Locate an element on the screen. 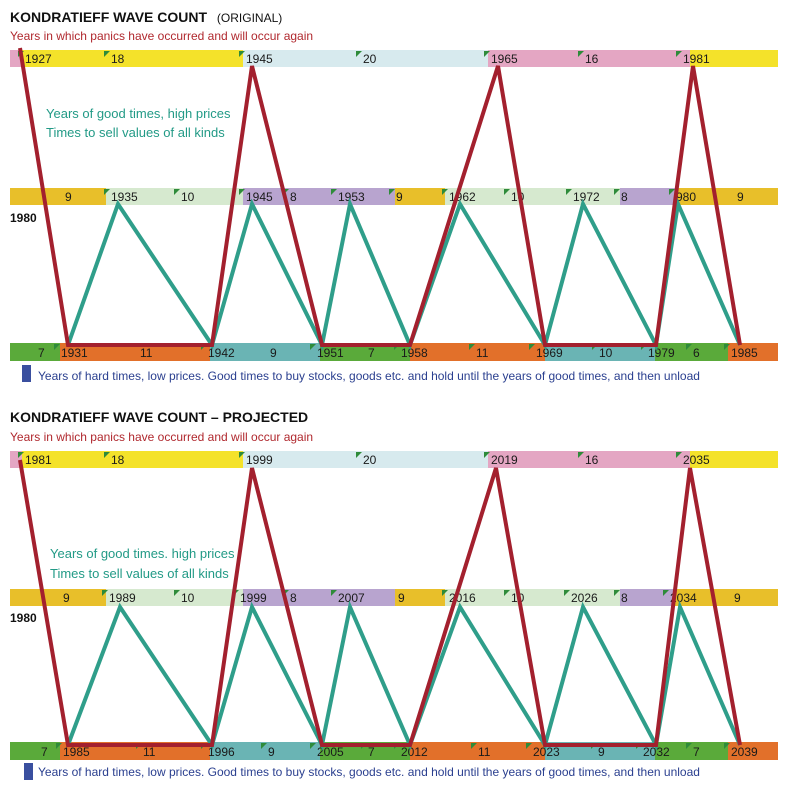  panel-original-middle-band-label: 980 is located at coordinates (686, 197).